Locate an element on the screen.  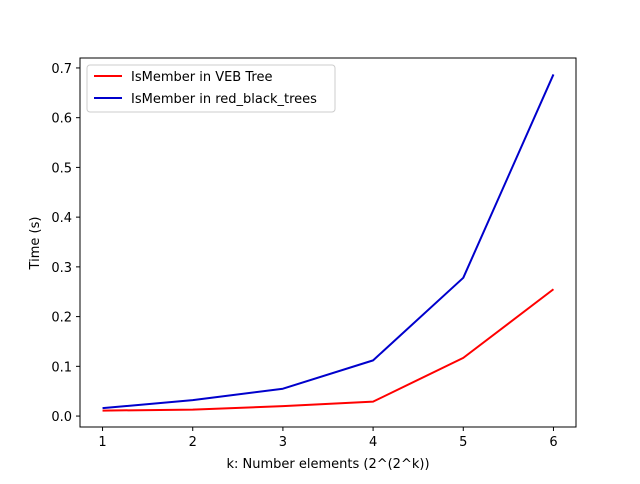
legend-label-rbt: IsMember in red_black_trees is located at coordinates (224, 99).